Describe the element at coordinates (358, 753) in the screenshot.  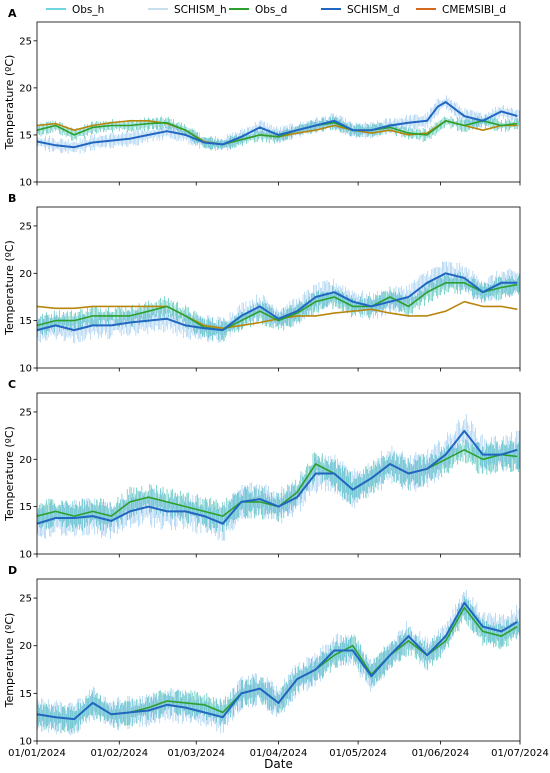
I see `x-tick-label: 01/05/2024` at that location.